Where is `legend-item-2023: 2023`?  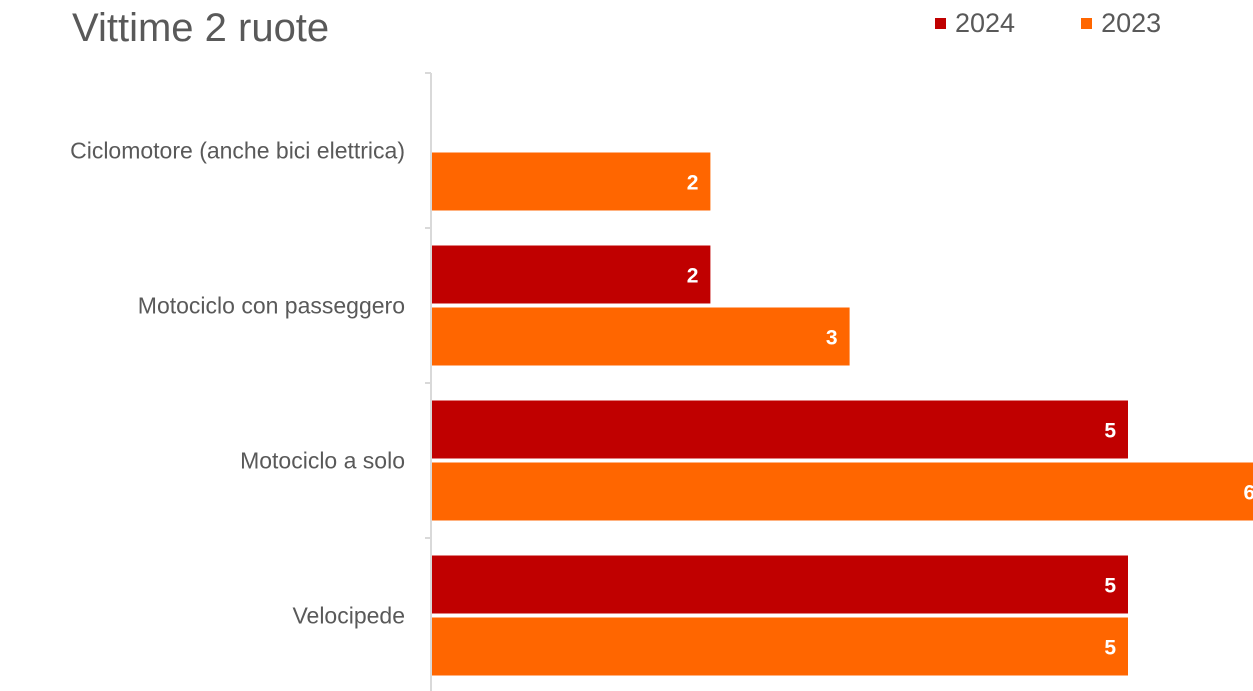 legend-item-2023: 2023 is located at coordinates (1121, 23).